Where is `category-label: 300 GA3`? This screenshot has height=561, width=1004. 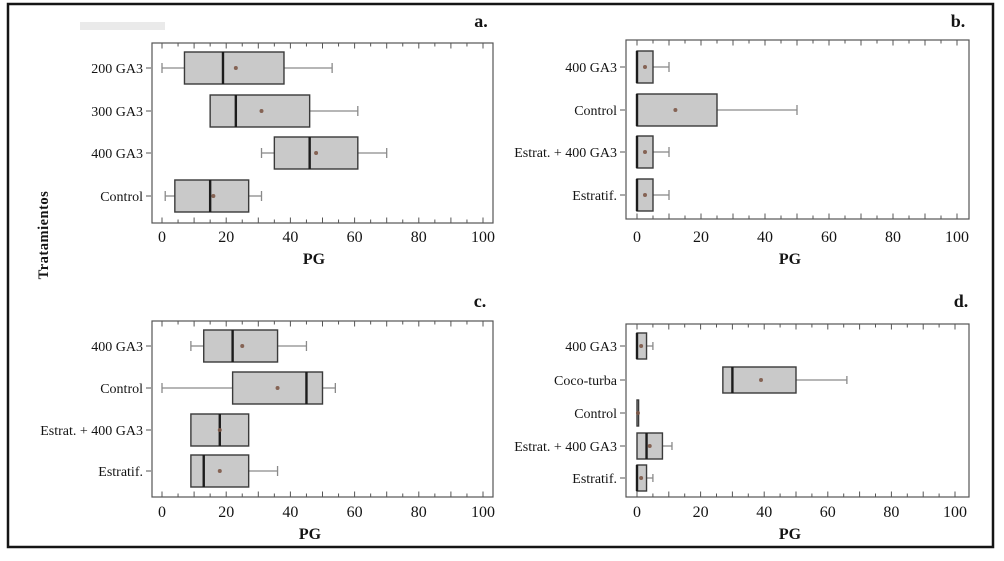 category-label: 300 GA3 is located at coordinates (117, 112).